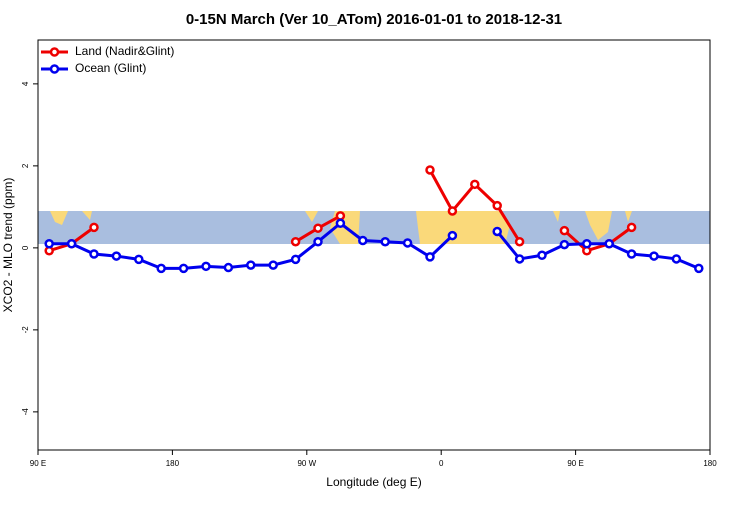  Describe the element at coordinates (25, 165) in the screenshot. I see `y-tick-label: 2` at that location.